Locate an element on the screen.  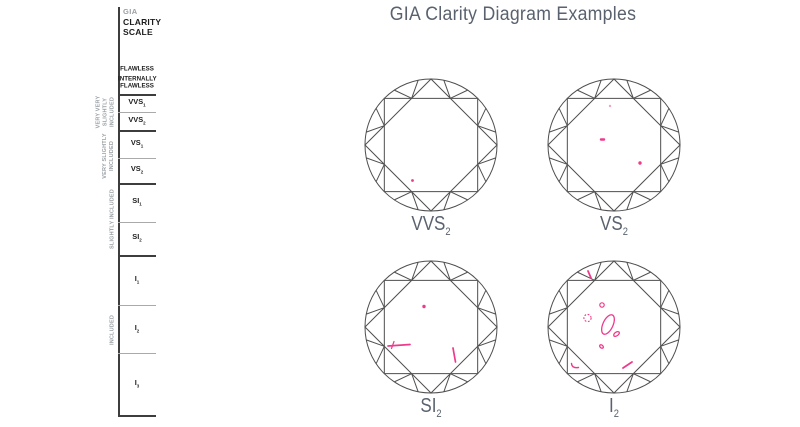
scale-grade-vs1: VS1 is located at coordinates (137, 143).